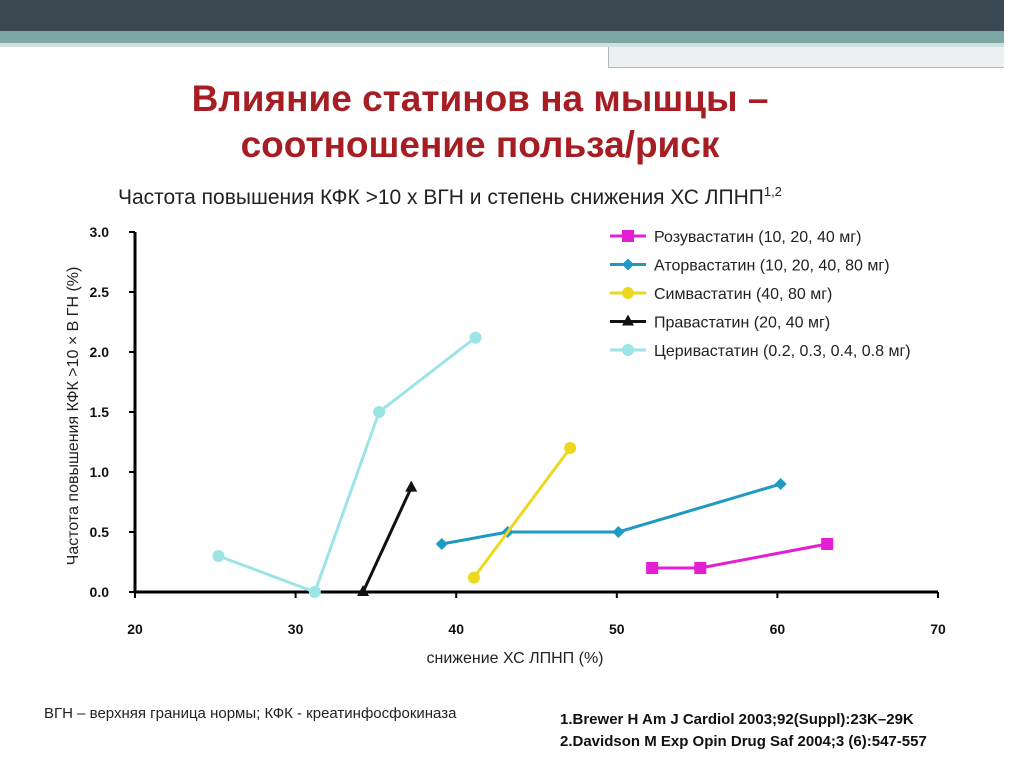  What do you see at coordinates (296, 629) in the screenshot?
I see `x-tick-label: 30` at bounding box center [296, 629].